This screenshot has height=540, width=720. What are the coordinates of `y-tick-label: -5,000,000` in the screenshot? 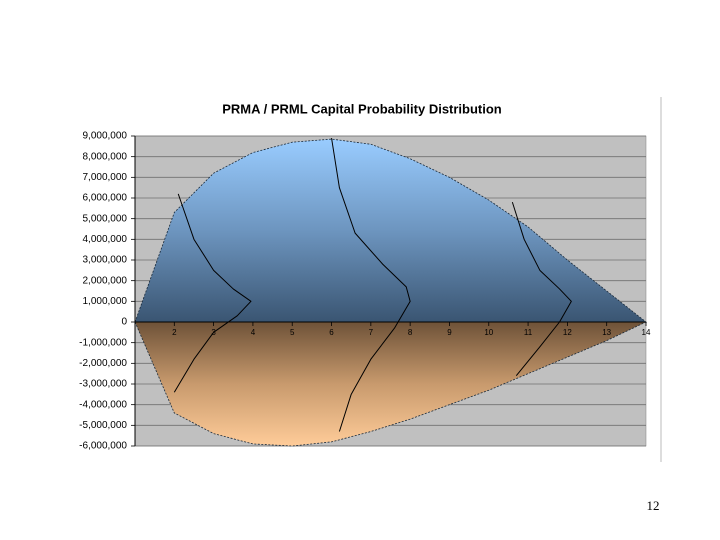 It's located at (103, 425).